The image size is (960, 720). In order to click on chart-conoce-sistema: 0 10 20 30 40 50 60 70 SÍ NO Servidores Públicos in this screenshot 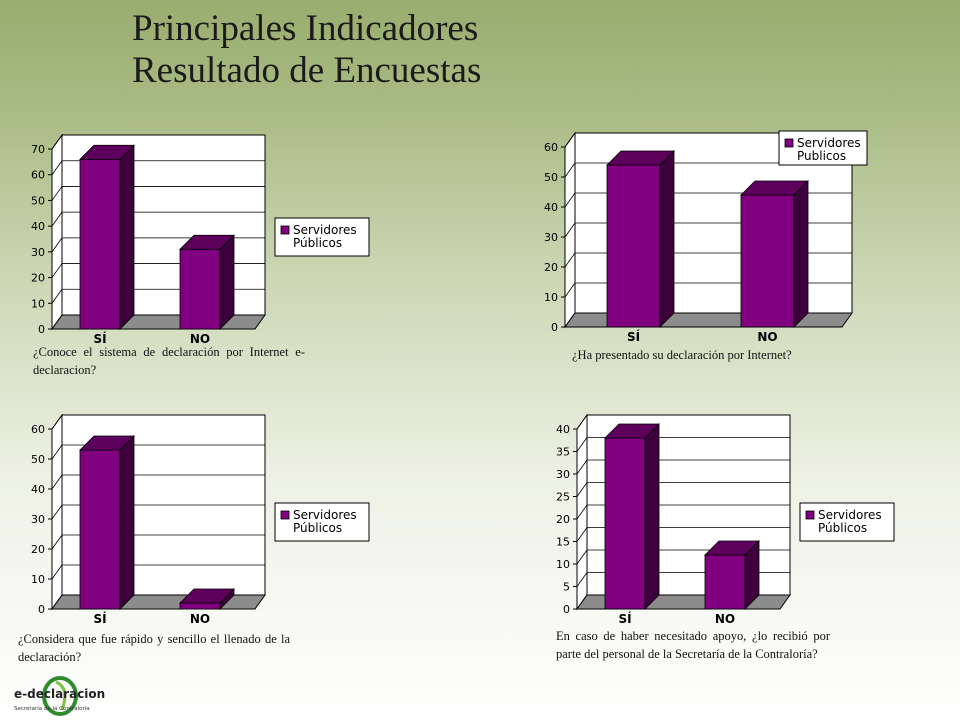, I will do `click(190, 238)`.